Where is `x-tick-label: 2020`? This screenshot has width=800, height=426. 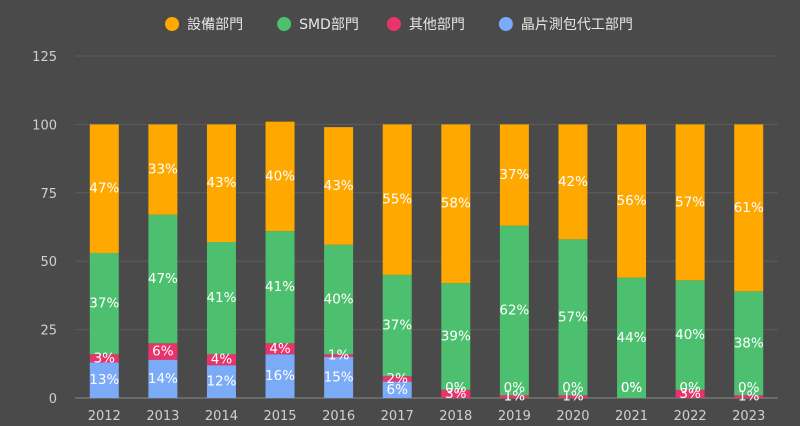 x-tick-label: 2020 is located at coordinates (572, 416).